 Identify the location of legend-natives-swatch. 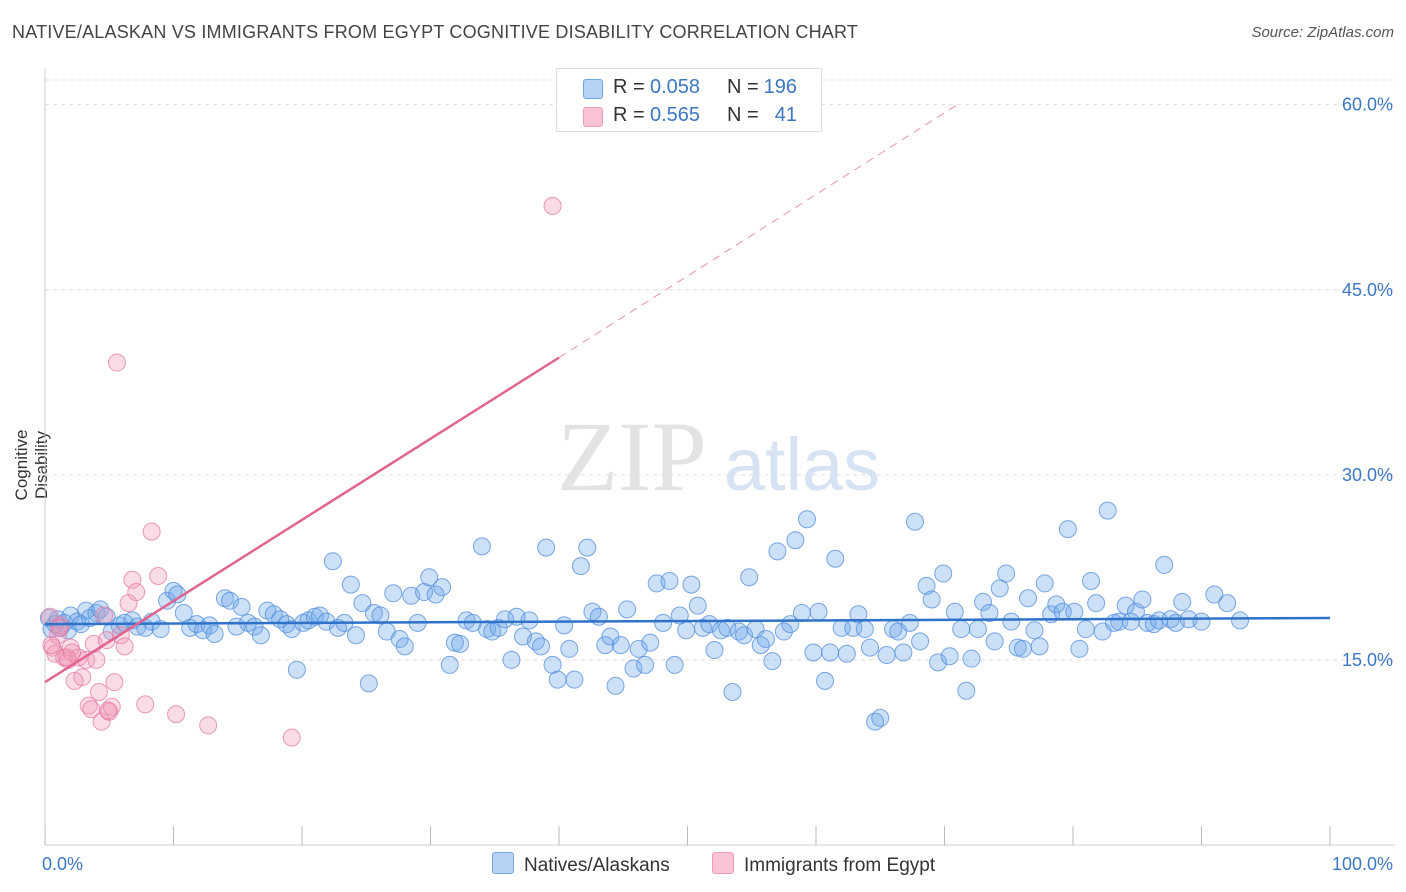
(503, 863).